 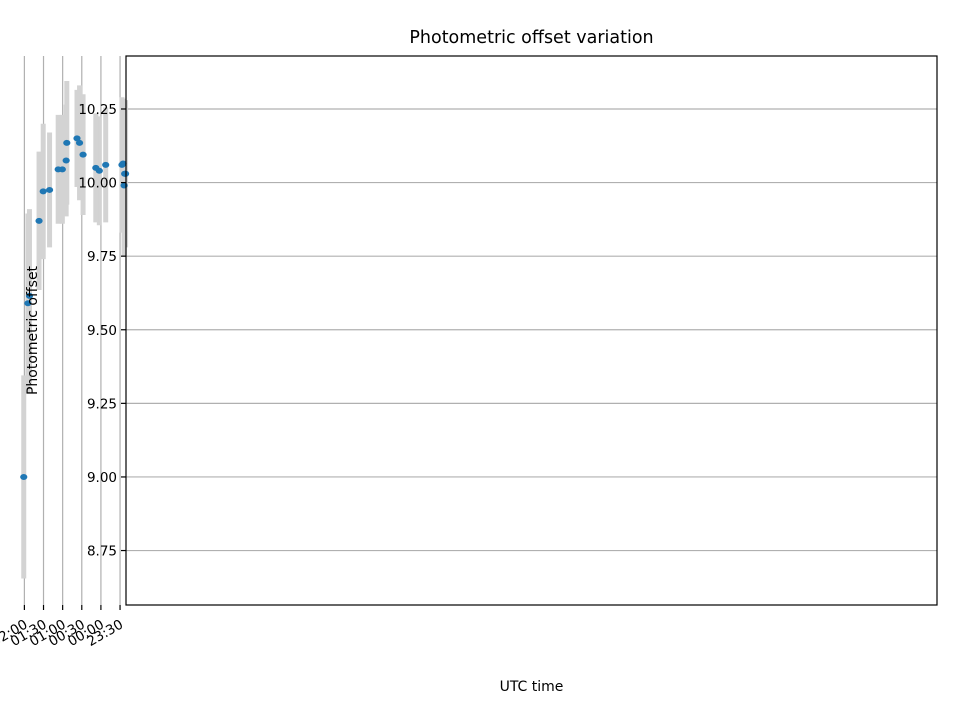 I want to click on chart-title: Photometric offset variation, so click(x=531, y=38).